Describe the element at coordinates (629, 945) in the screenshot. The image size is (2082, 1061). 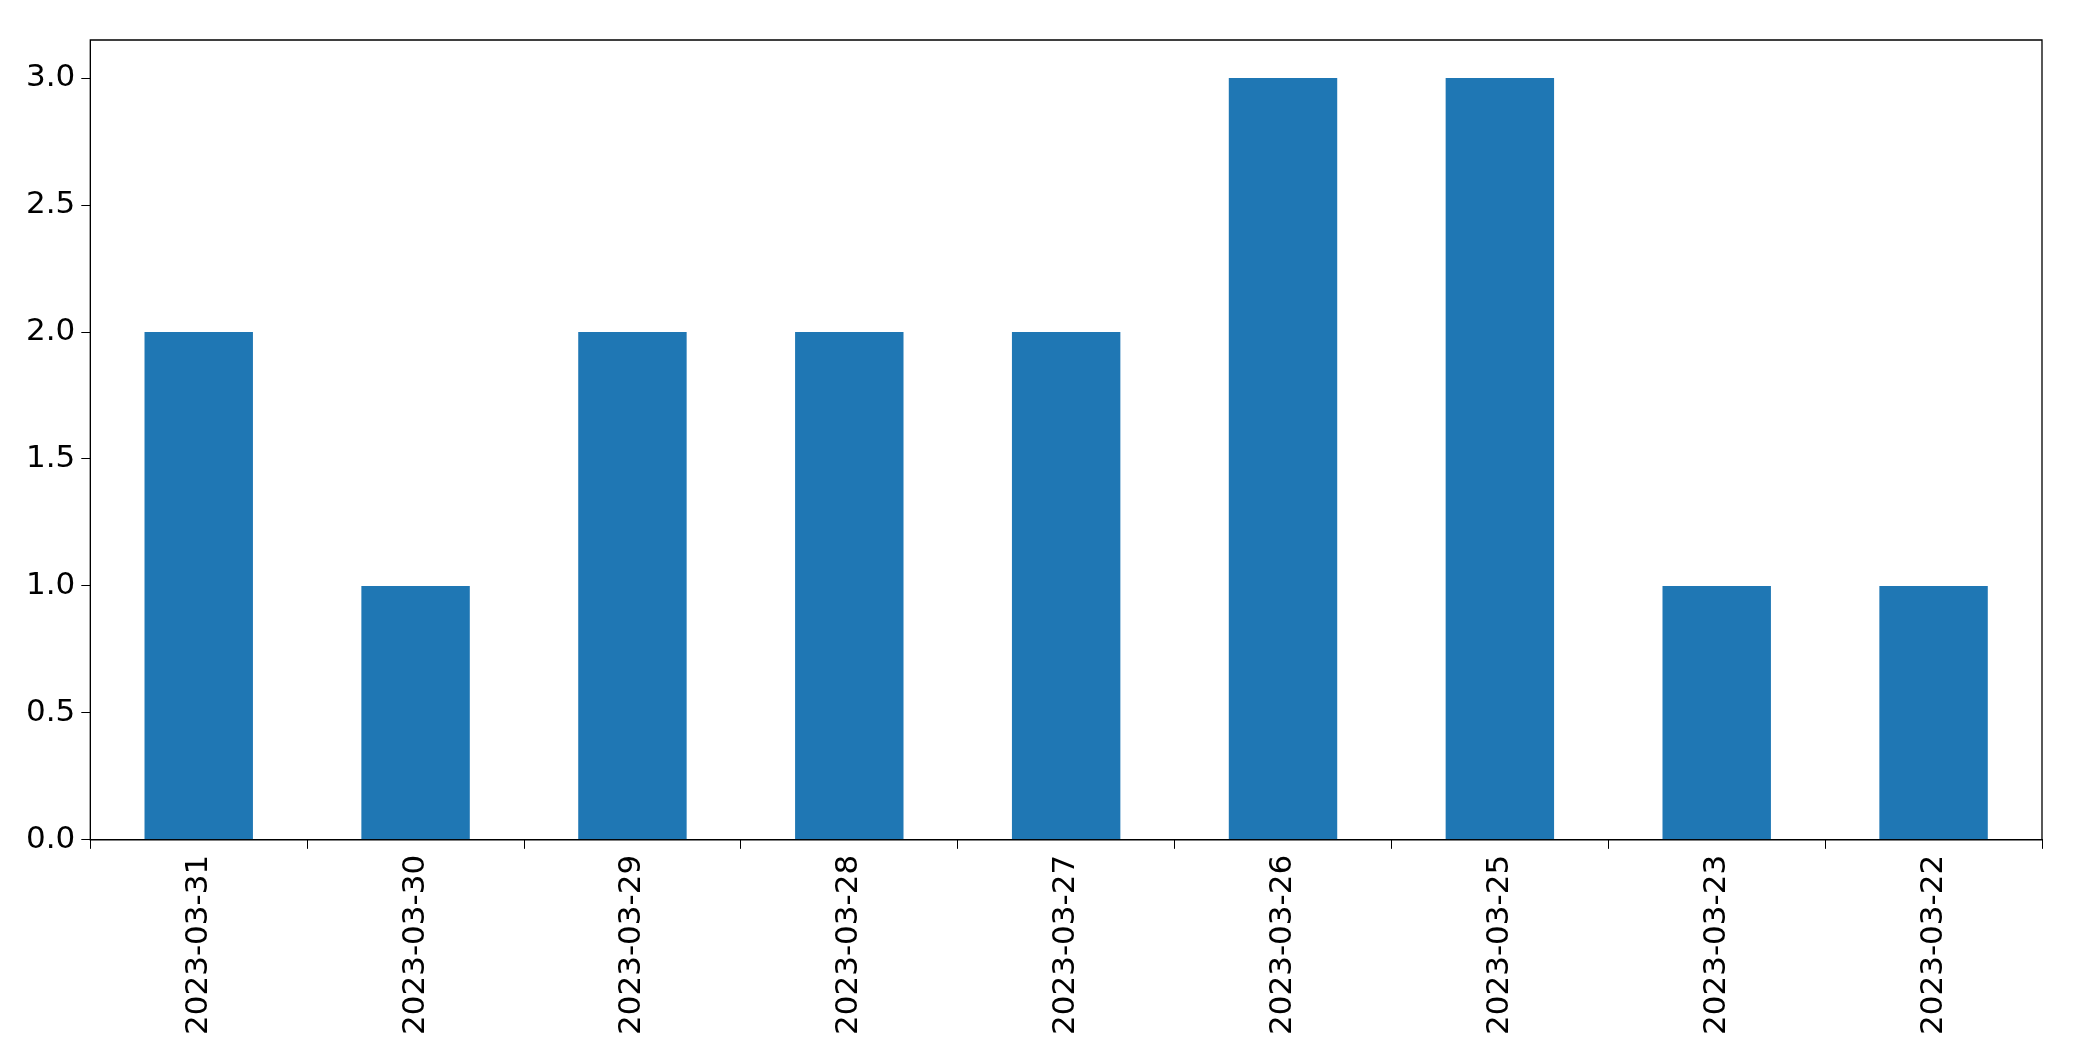
I see `x-tick-label: 2023-03-29` at that location.